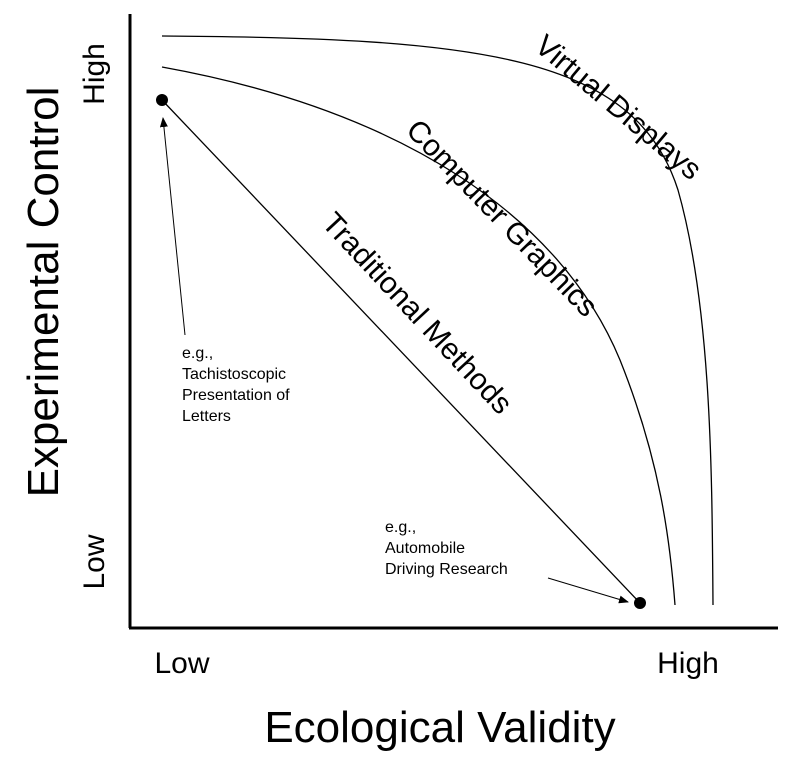 This screenshot has height=772, width=792. I want to click on x-tick-label: High, so click(688, 663).